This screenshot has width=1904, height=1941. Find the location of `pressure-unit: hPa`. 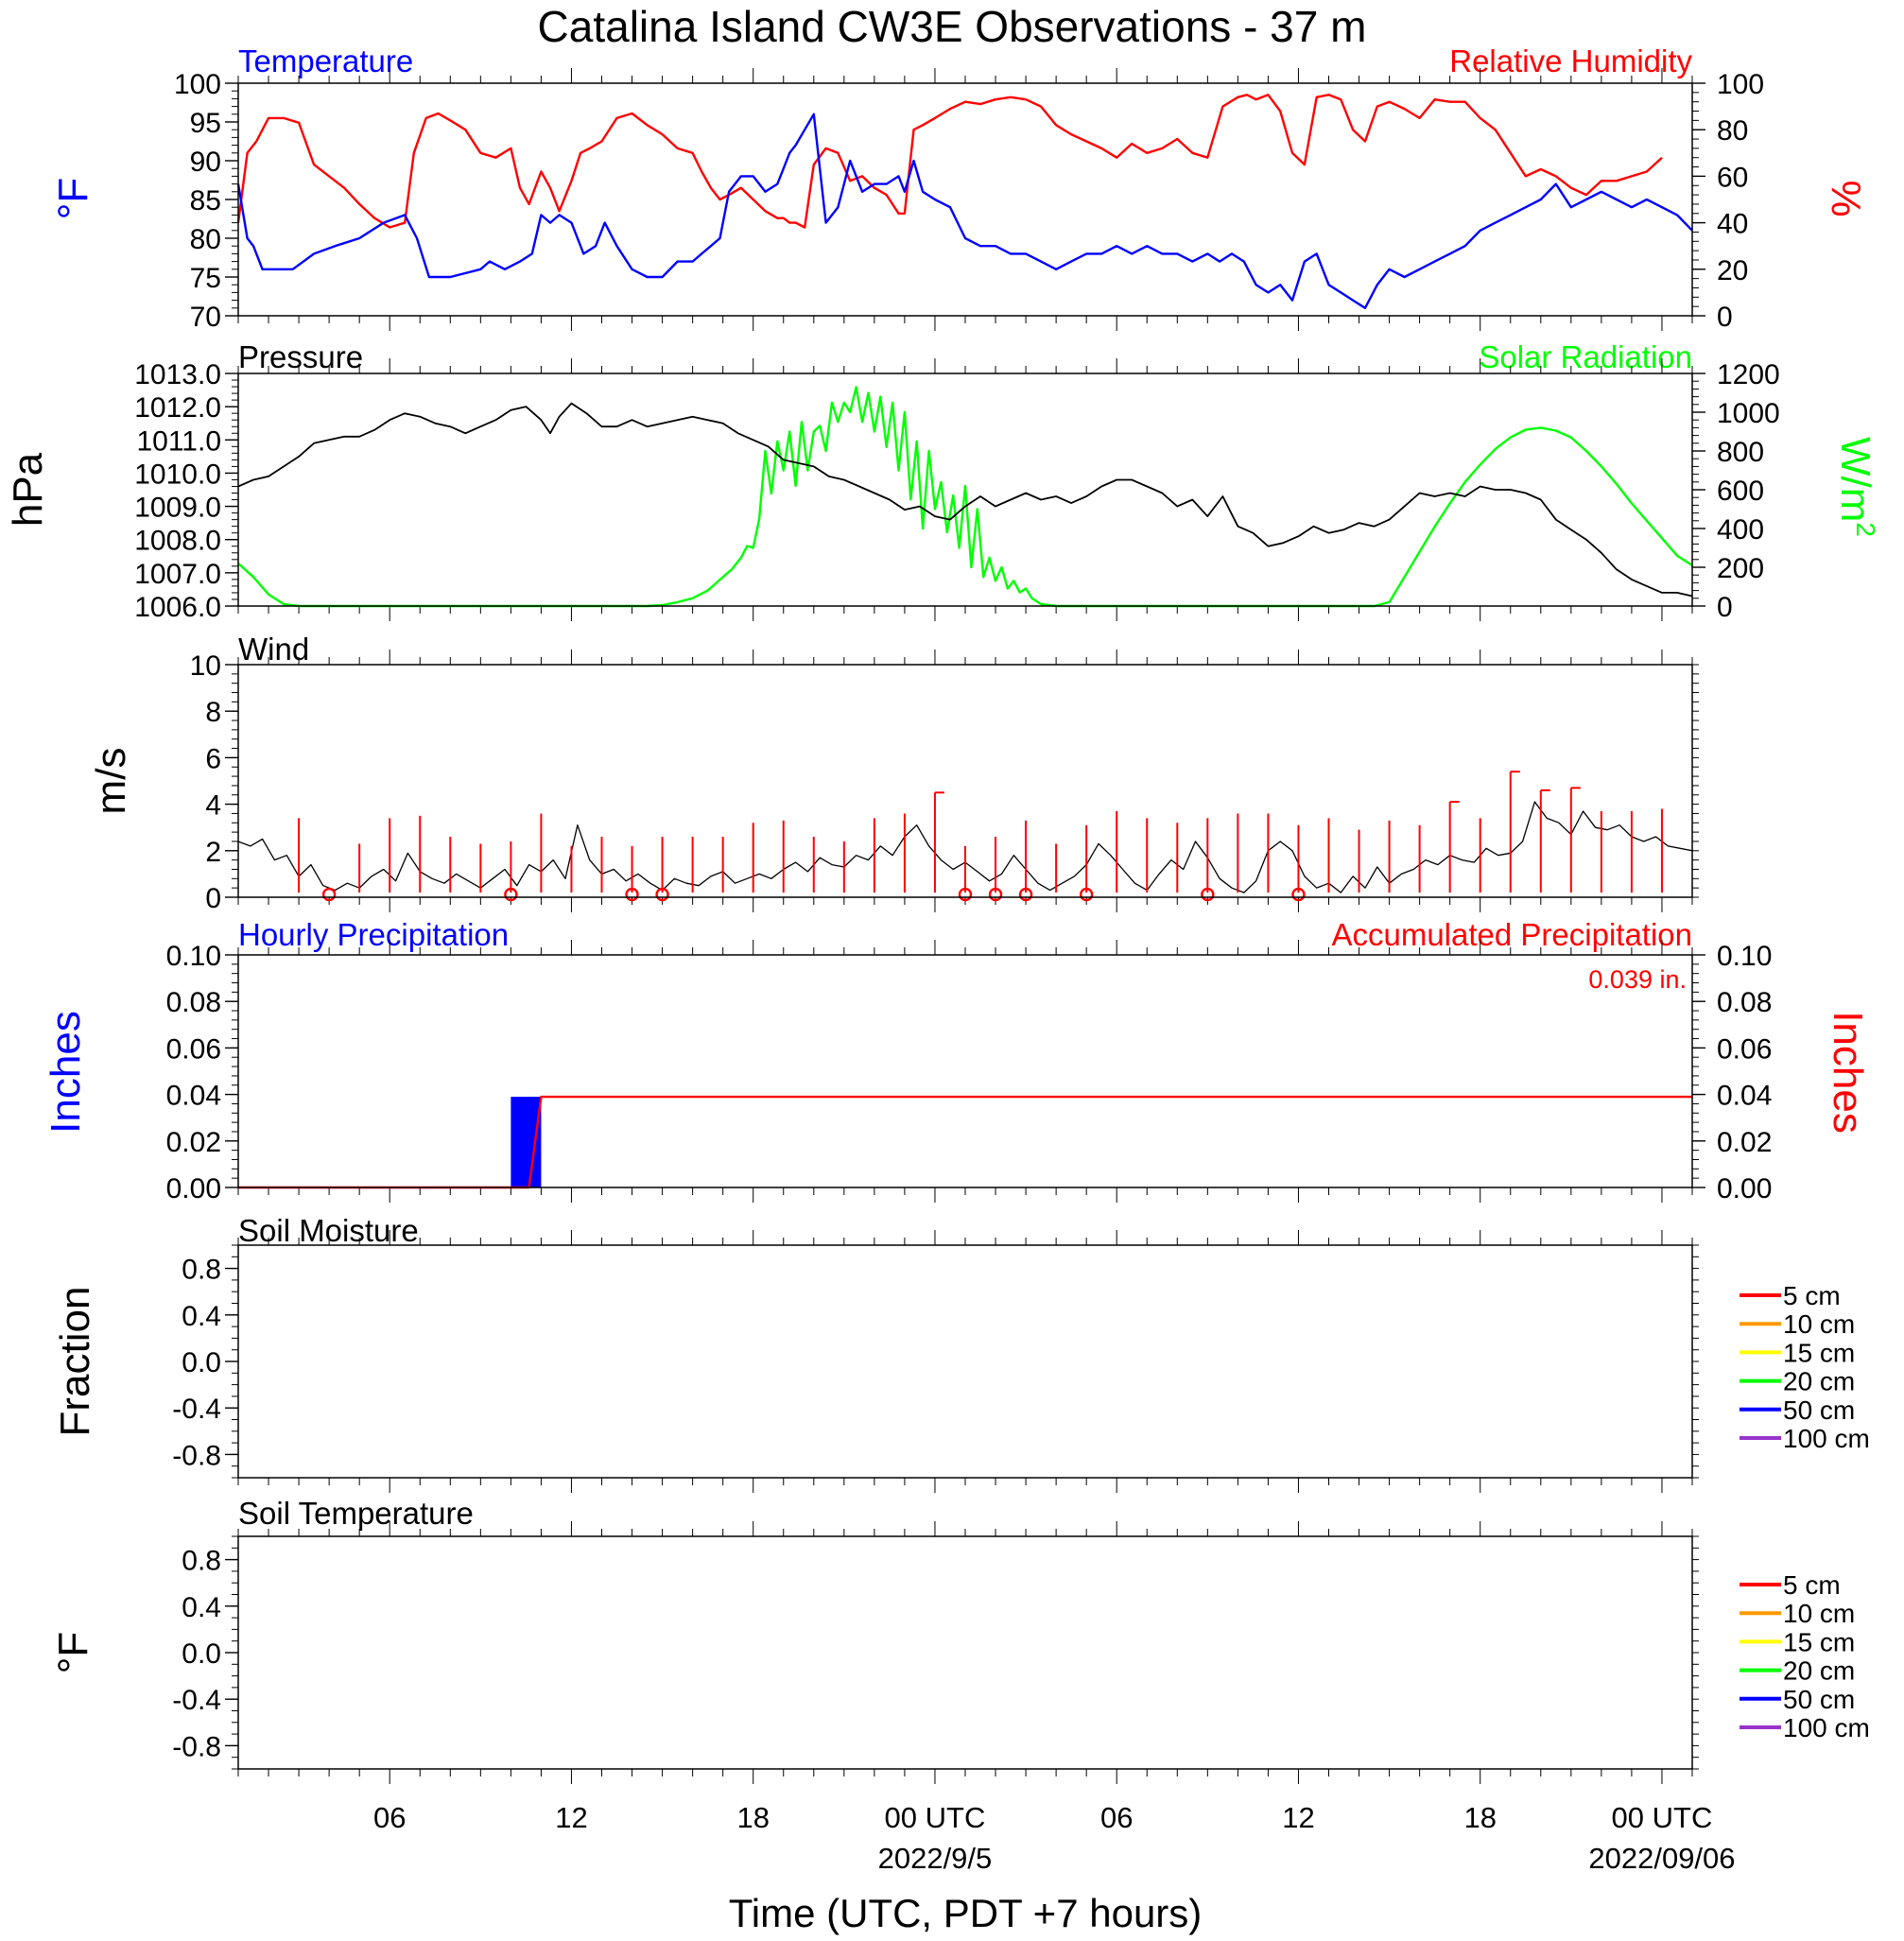

pressure-unit: hPa is located at coordinates (28, 490).